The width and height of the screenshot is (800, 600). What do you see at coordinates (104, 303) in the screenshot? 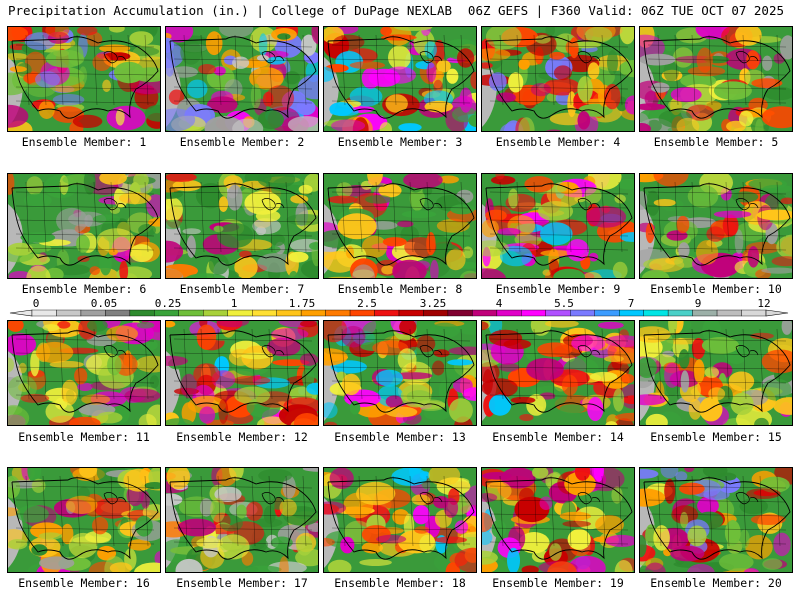
I see `colorbar-tick-label: 0.05` at bounding box center [104, 303].